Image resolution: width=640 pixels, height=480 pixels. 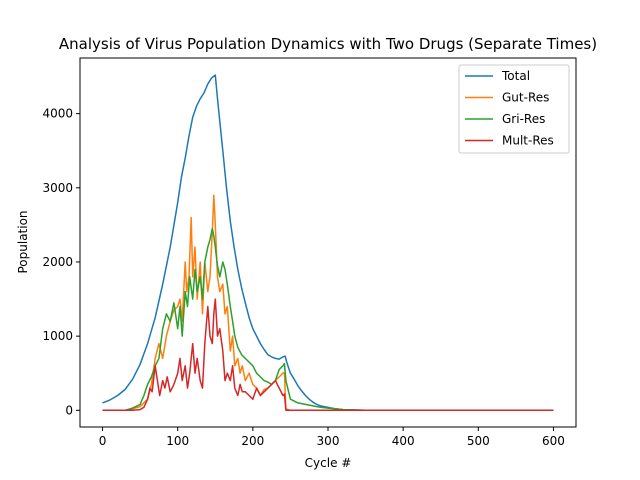 What do you see at coordinates (69, 410) in the screenshot?
I see `y-tick-label: 0` at bounding box center [69, 410].